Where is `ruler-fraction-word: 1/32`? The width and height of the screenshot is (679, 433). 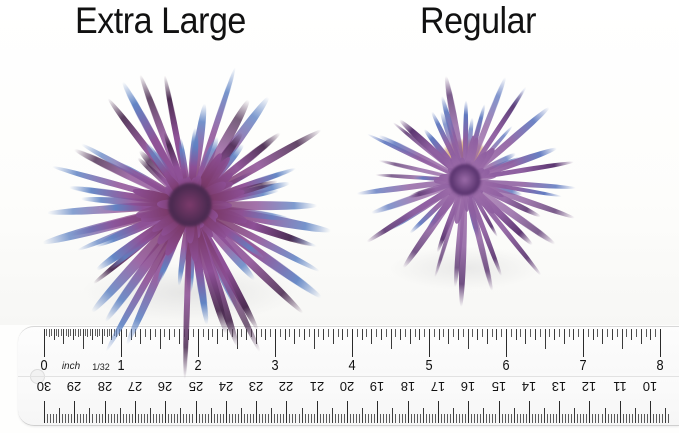 ruler-fraction-word: 1/32 is located at coordinates (101, 367).